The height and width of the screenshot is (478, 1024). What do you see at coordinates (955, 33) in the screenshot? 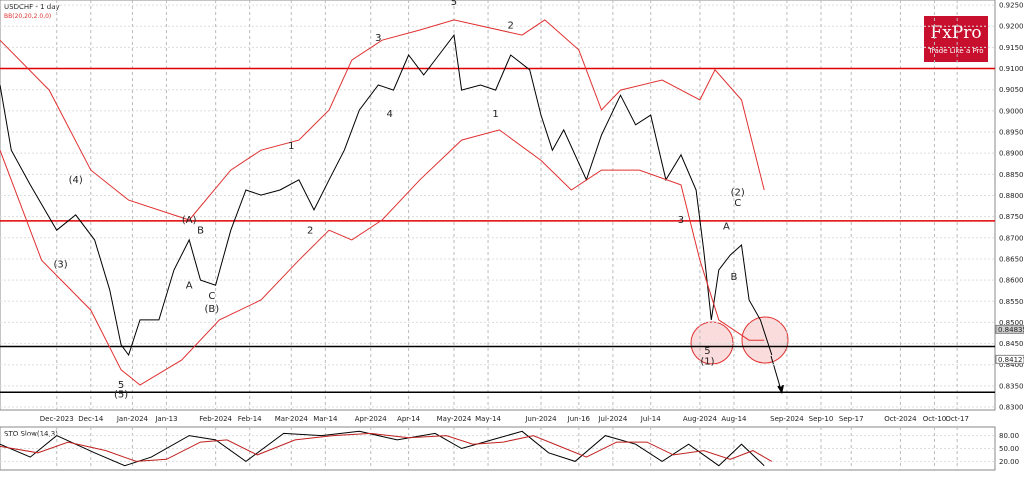
I see `brand: FxPro` at bounding box center [955, 33].